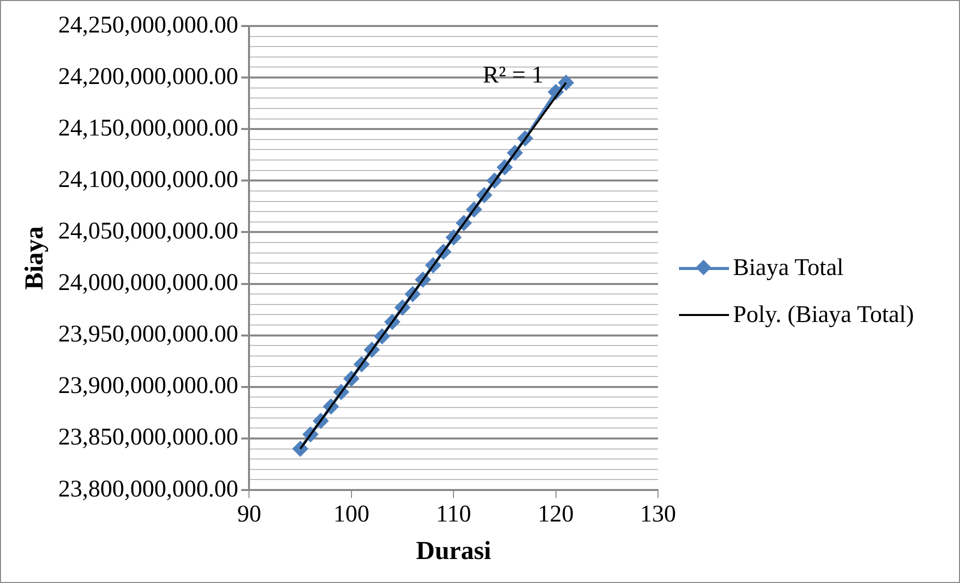 This screenshot has width=960, height=583. What do you see at coordinates (148, 386) in the screenshot?
I see `y-tick-label: 23,900,000,000.00` at bounding box center [148, 386].